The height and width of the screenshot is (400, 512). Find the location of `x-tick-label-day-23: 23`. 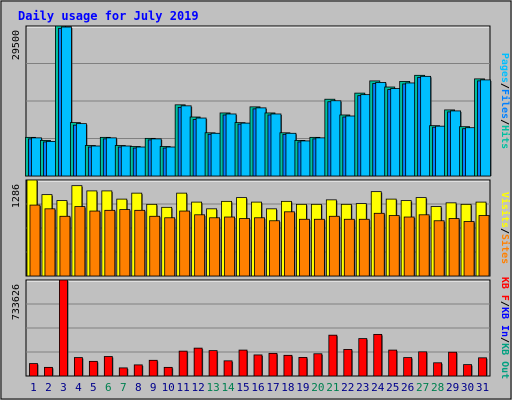

x-tick-label-day-23: 23 is located at coordinates (362, 387).